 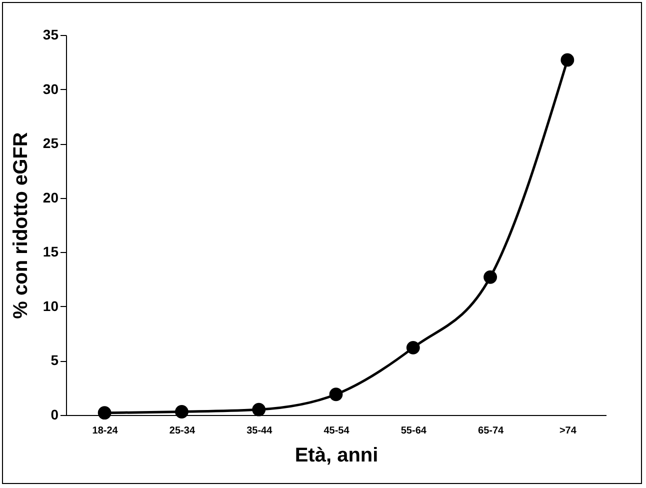 What do you see at coordinates (54, 414) in the screenshot?
I see `y-tick-label: 0` at bounding box center [54, 414].